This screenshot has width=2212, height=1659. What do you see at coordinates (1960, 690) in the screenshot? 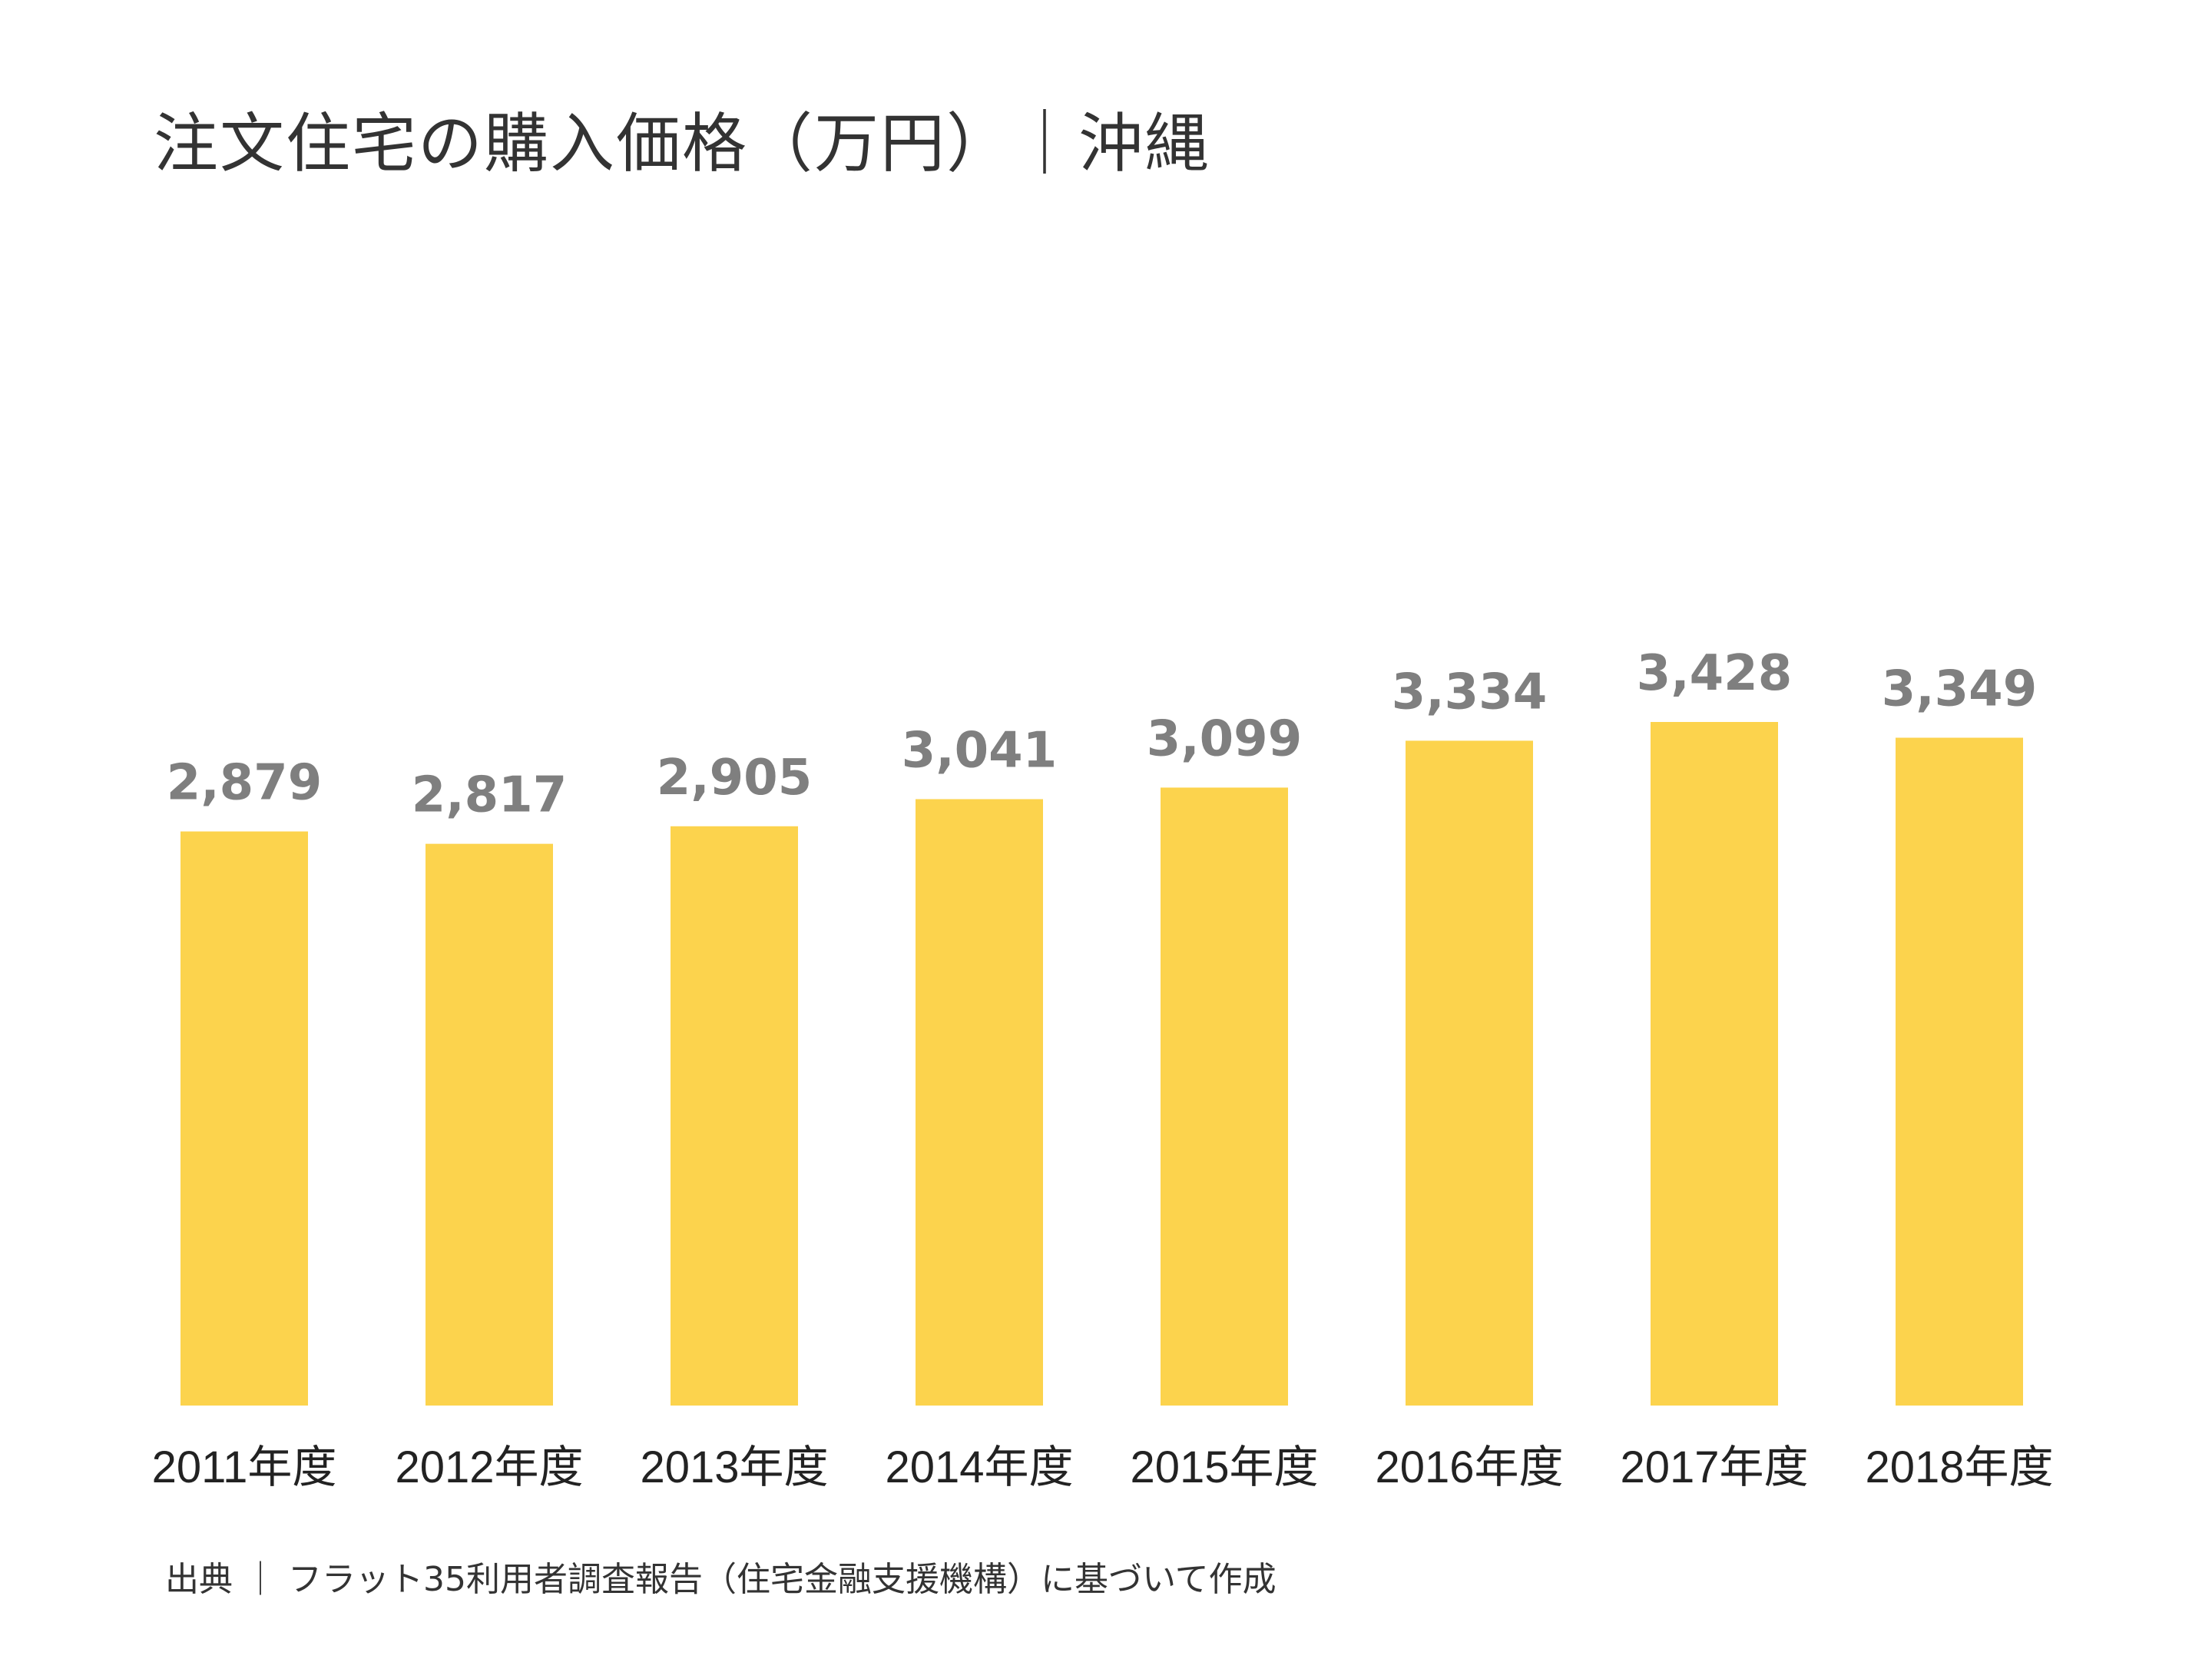
I see `bar-value-label: 3,349` at bounding box center [1960, 690].